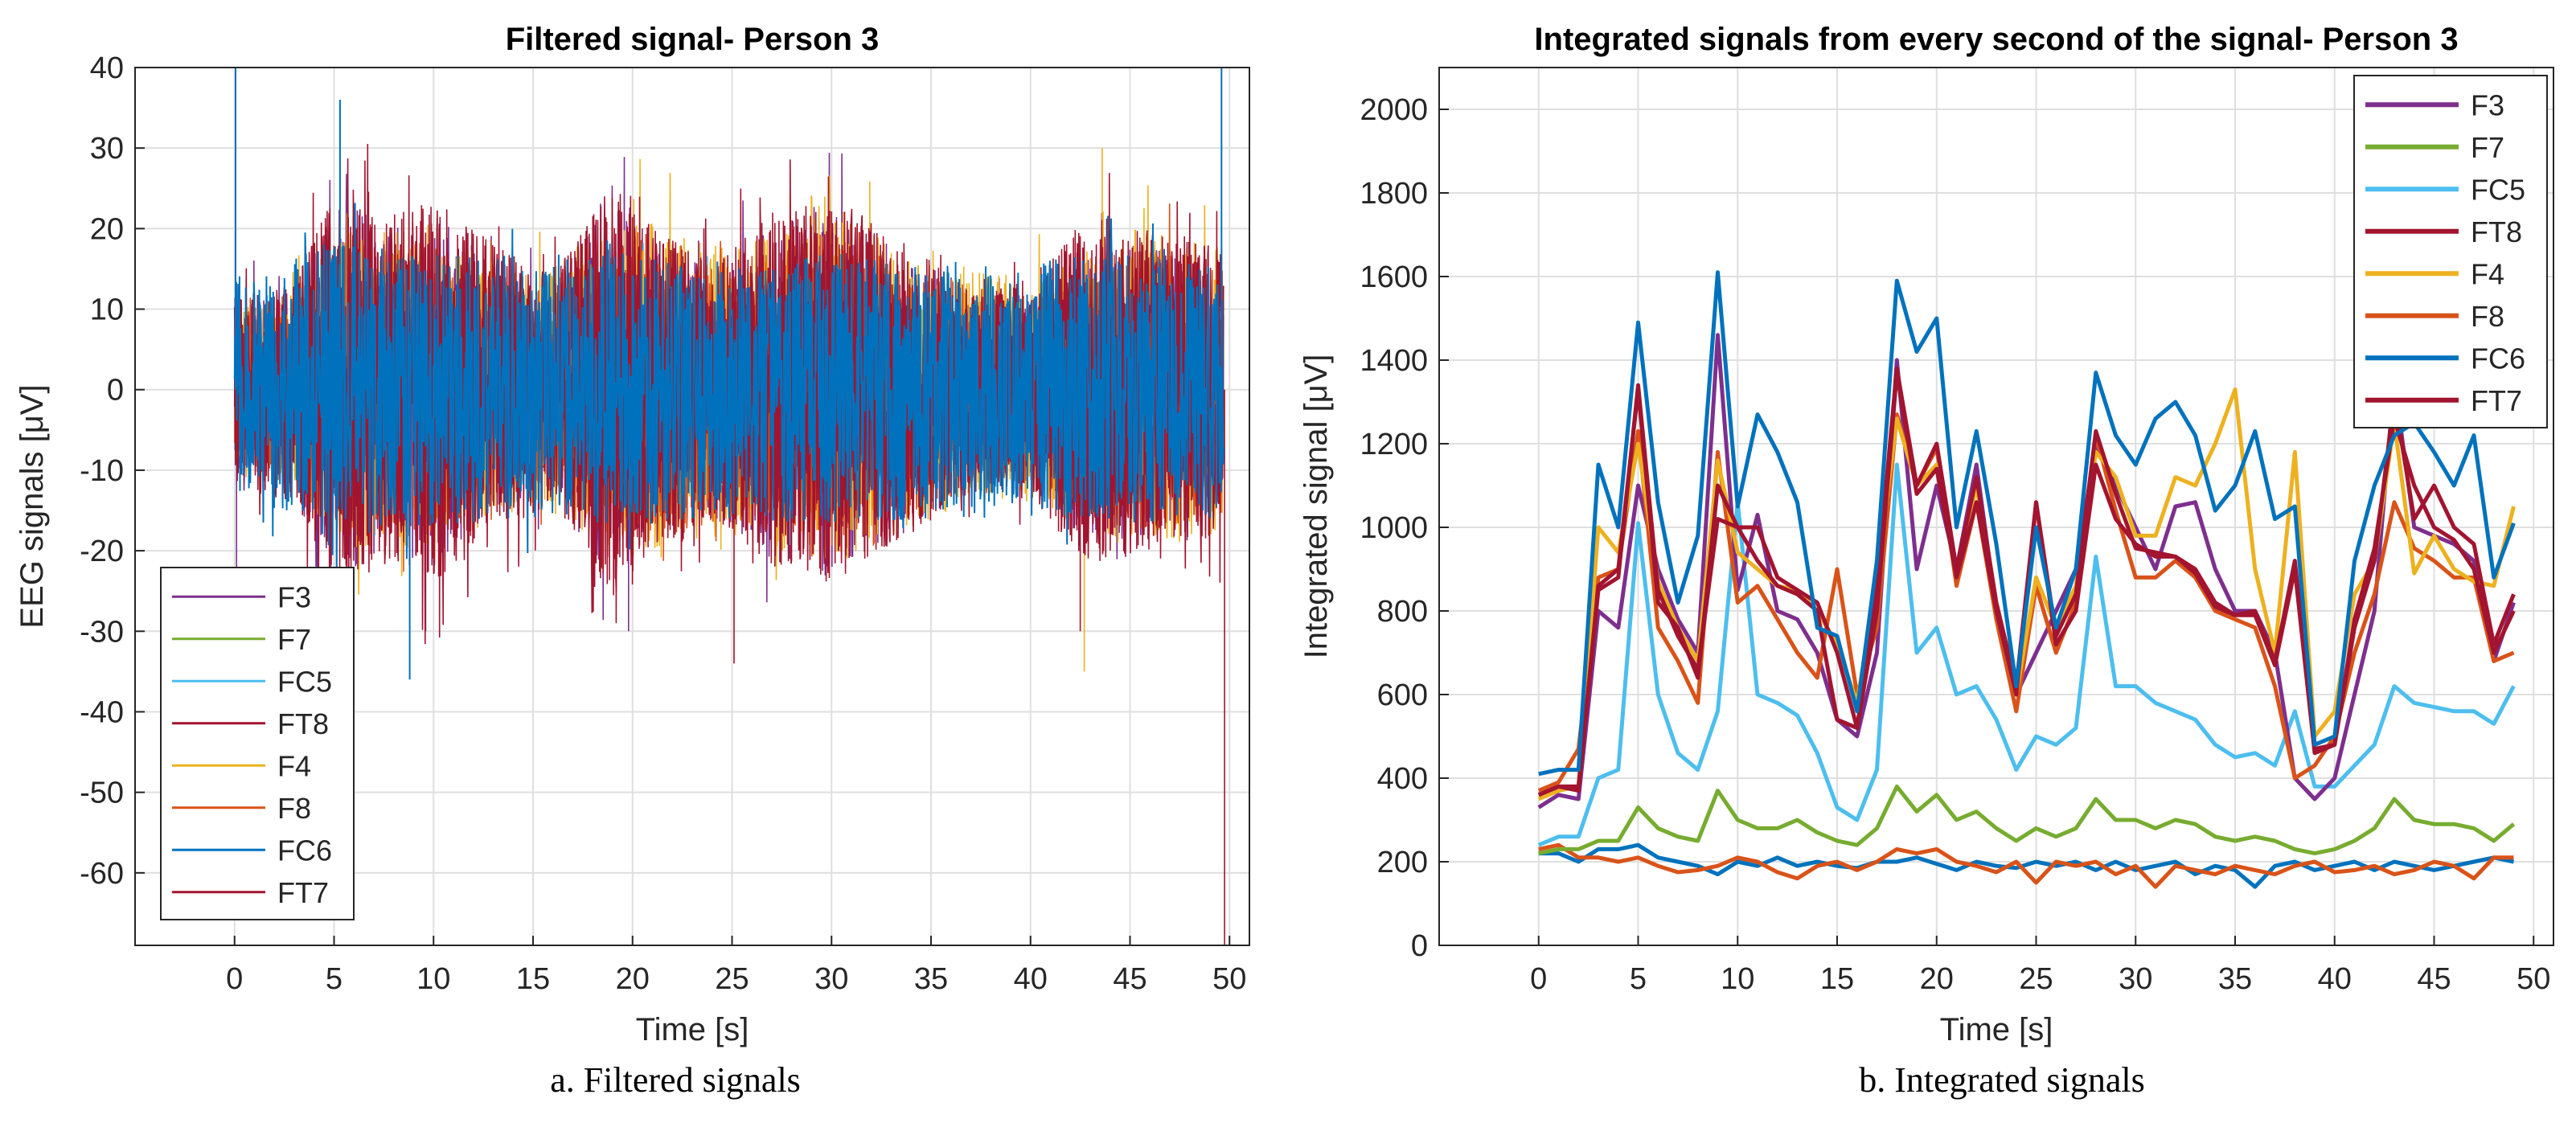 The image size is (2576, 1123). Describe the element at coordinates (931, 979) in the screenshot. I see `chart1-xtick-label: 35` at that location.